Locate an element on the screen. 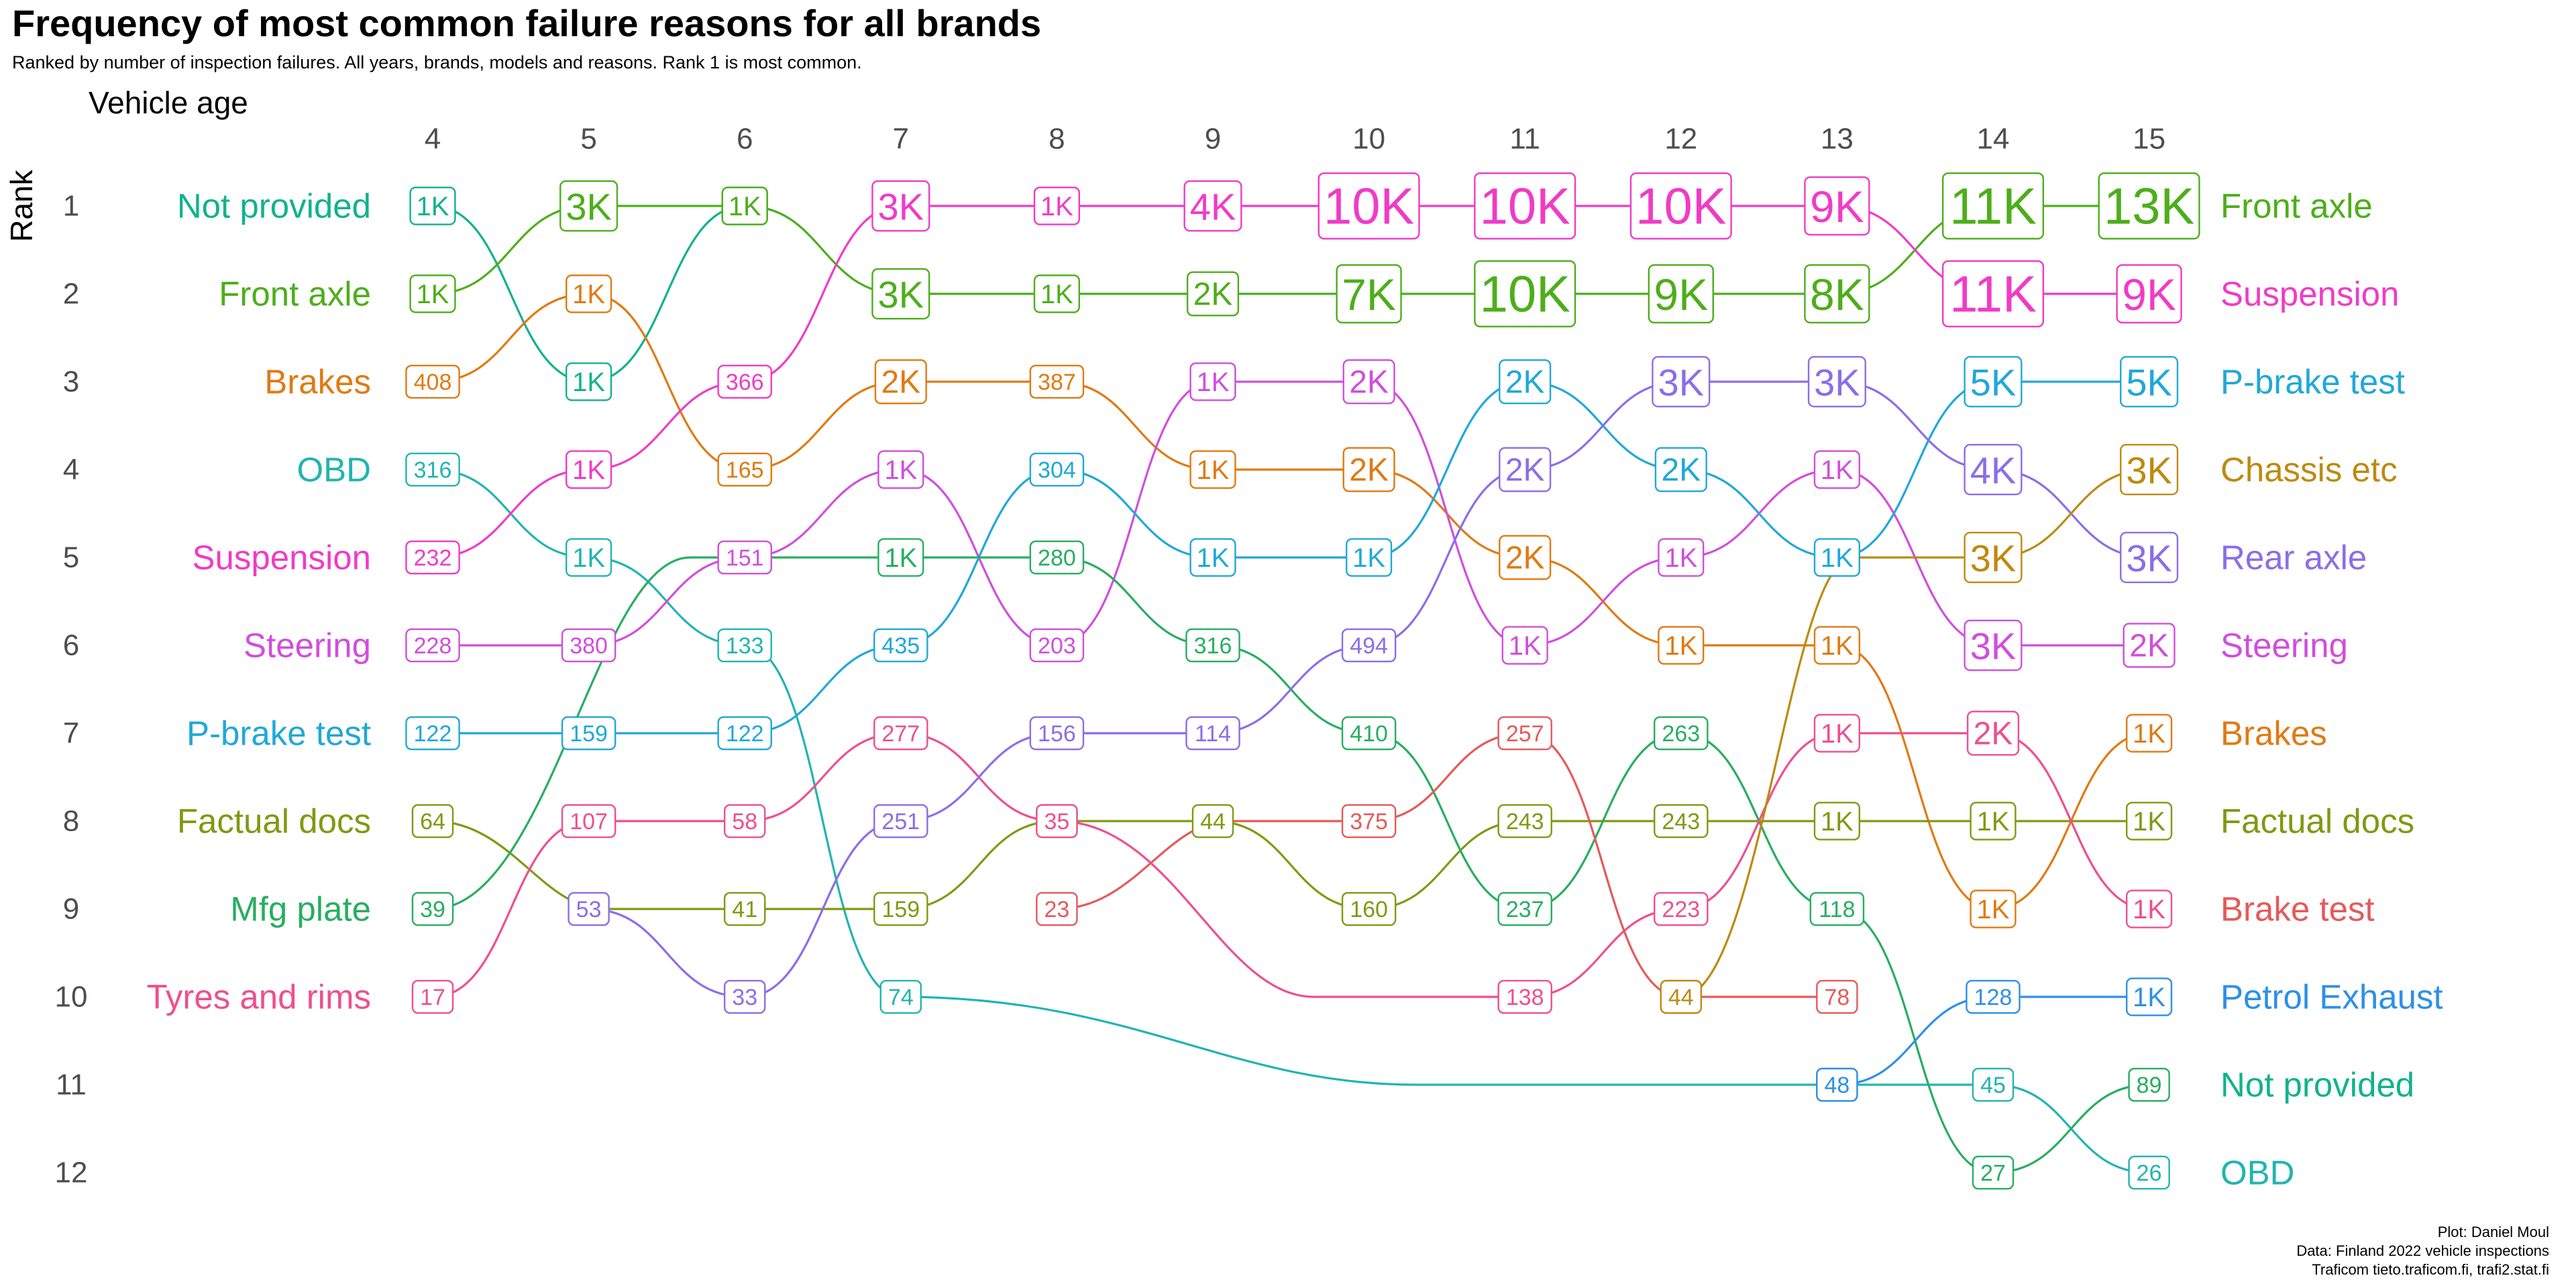 Image resolution: width=2576 pixels, height=1288 pixels. point-label: 26 is located at coordinates (2149, 1173).